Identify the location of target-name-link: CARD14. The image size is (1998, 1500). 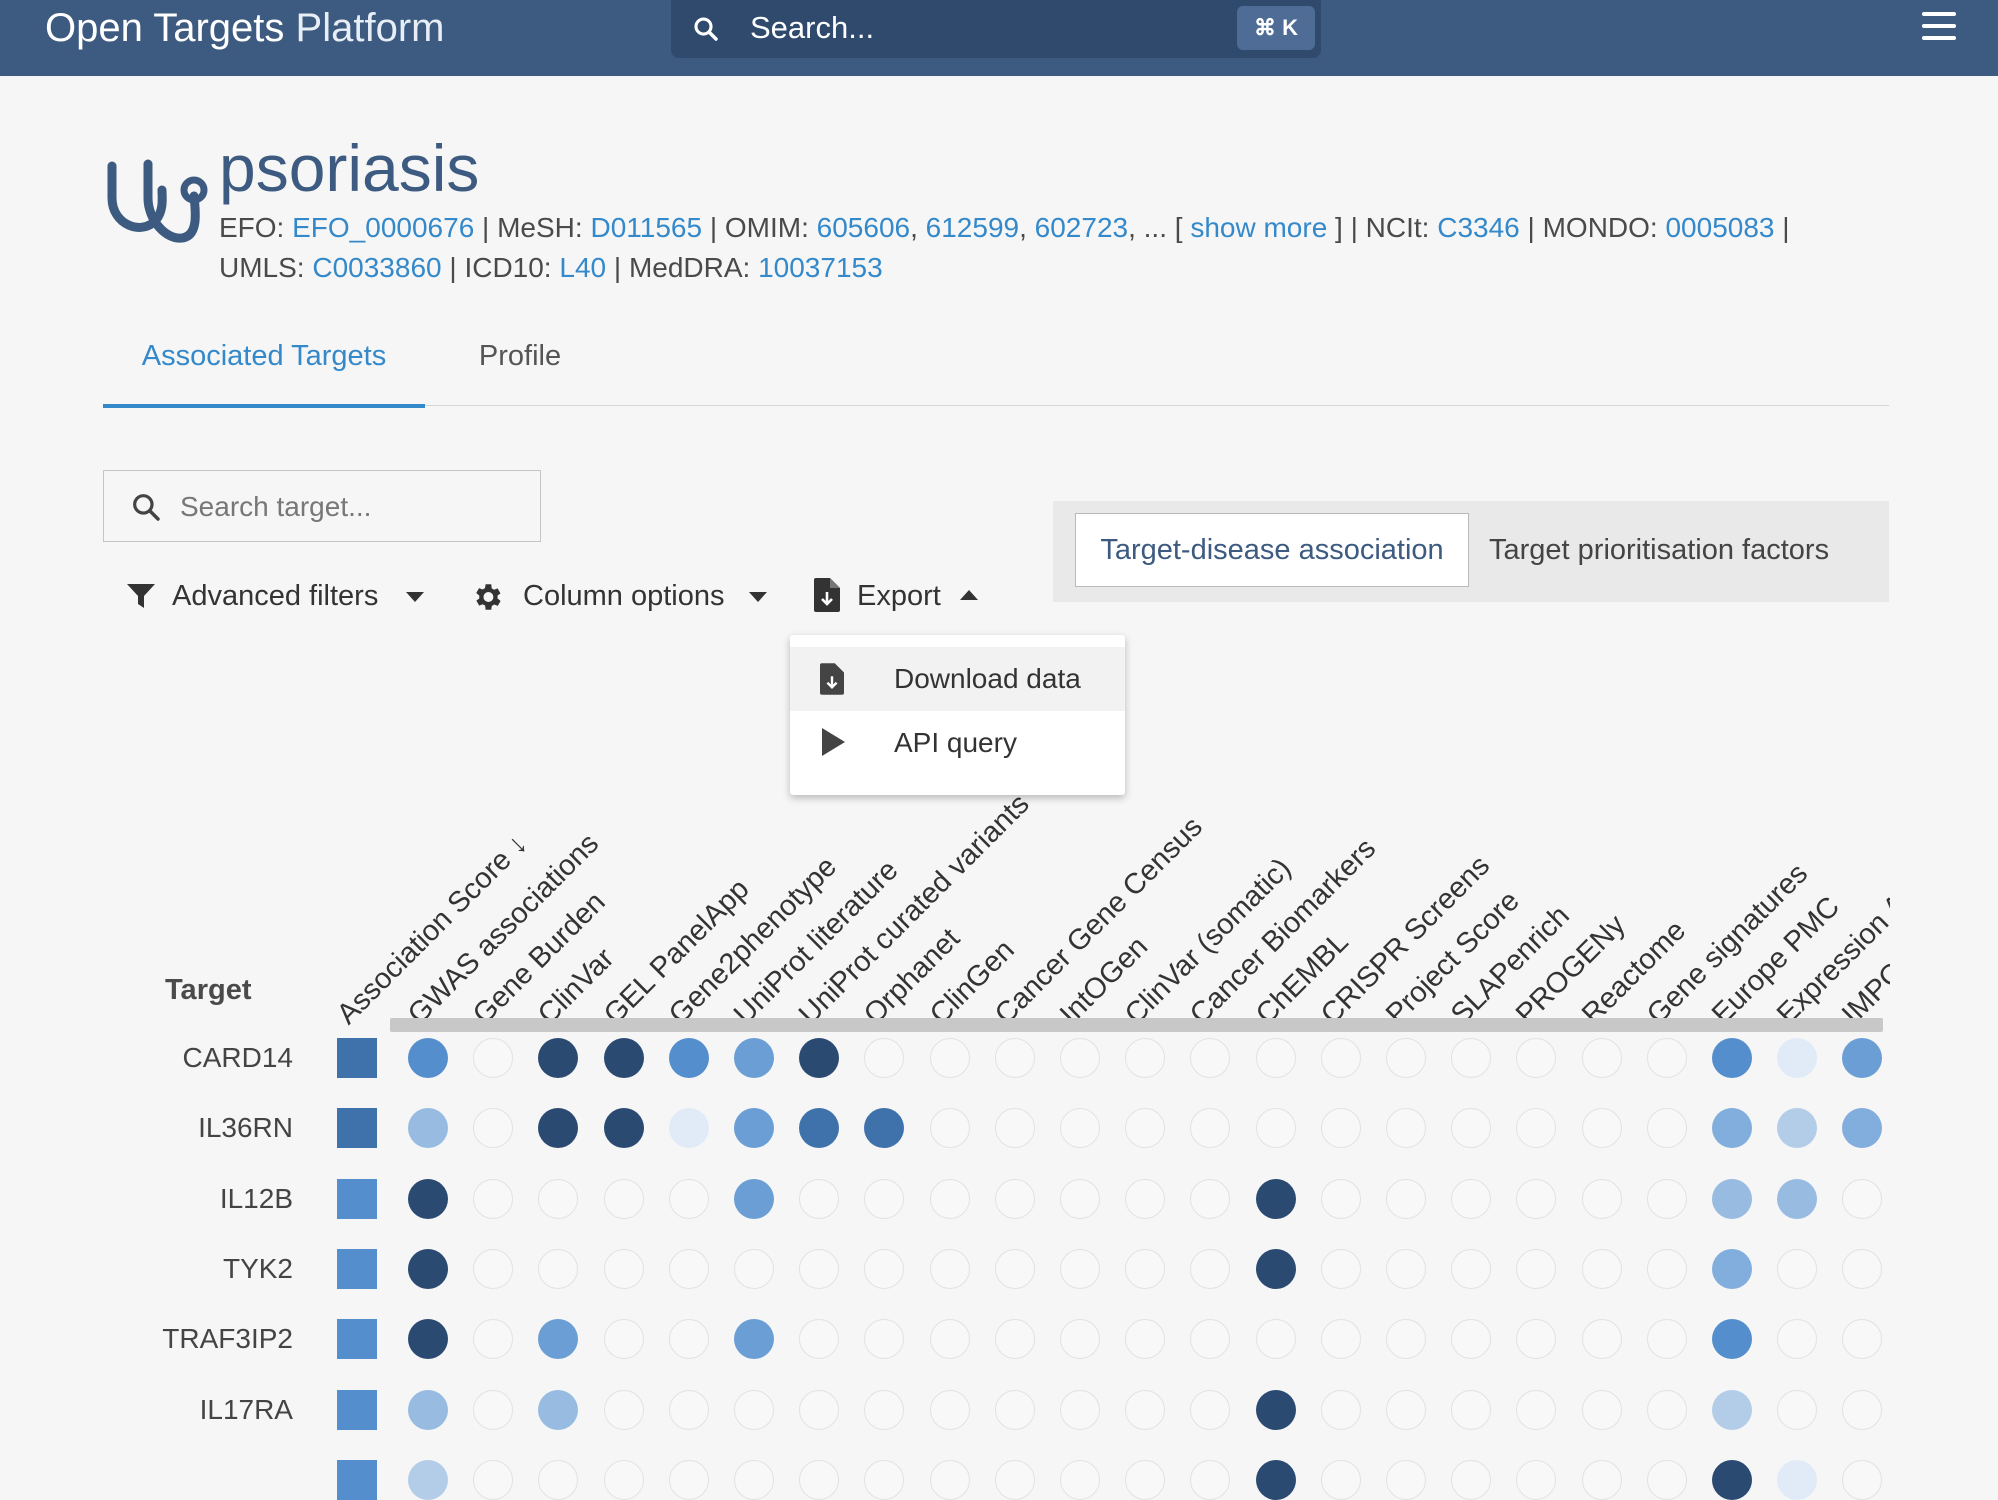
(237, 1057).